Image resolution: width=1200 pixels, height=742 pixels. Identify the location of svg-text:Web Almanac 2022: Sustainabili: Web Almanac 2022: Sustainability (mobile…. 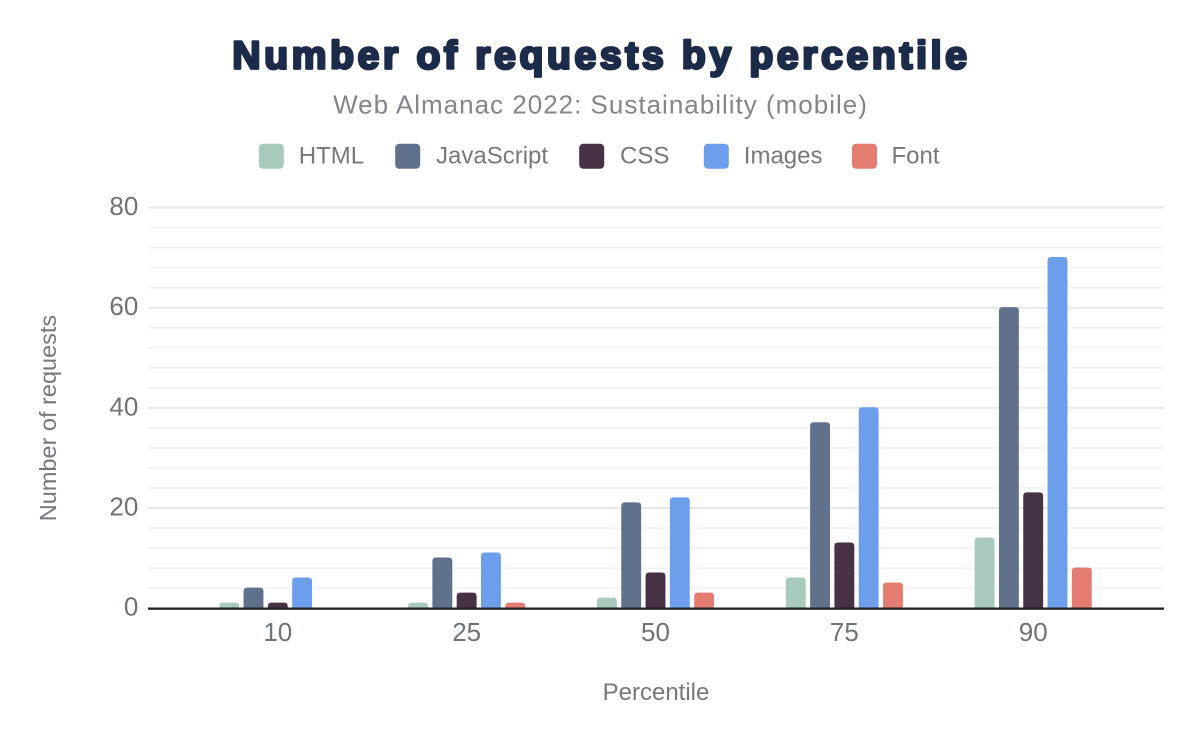
(600, 105).